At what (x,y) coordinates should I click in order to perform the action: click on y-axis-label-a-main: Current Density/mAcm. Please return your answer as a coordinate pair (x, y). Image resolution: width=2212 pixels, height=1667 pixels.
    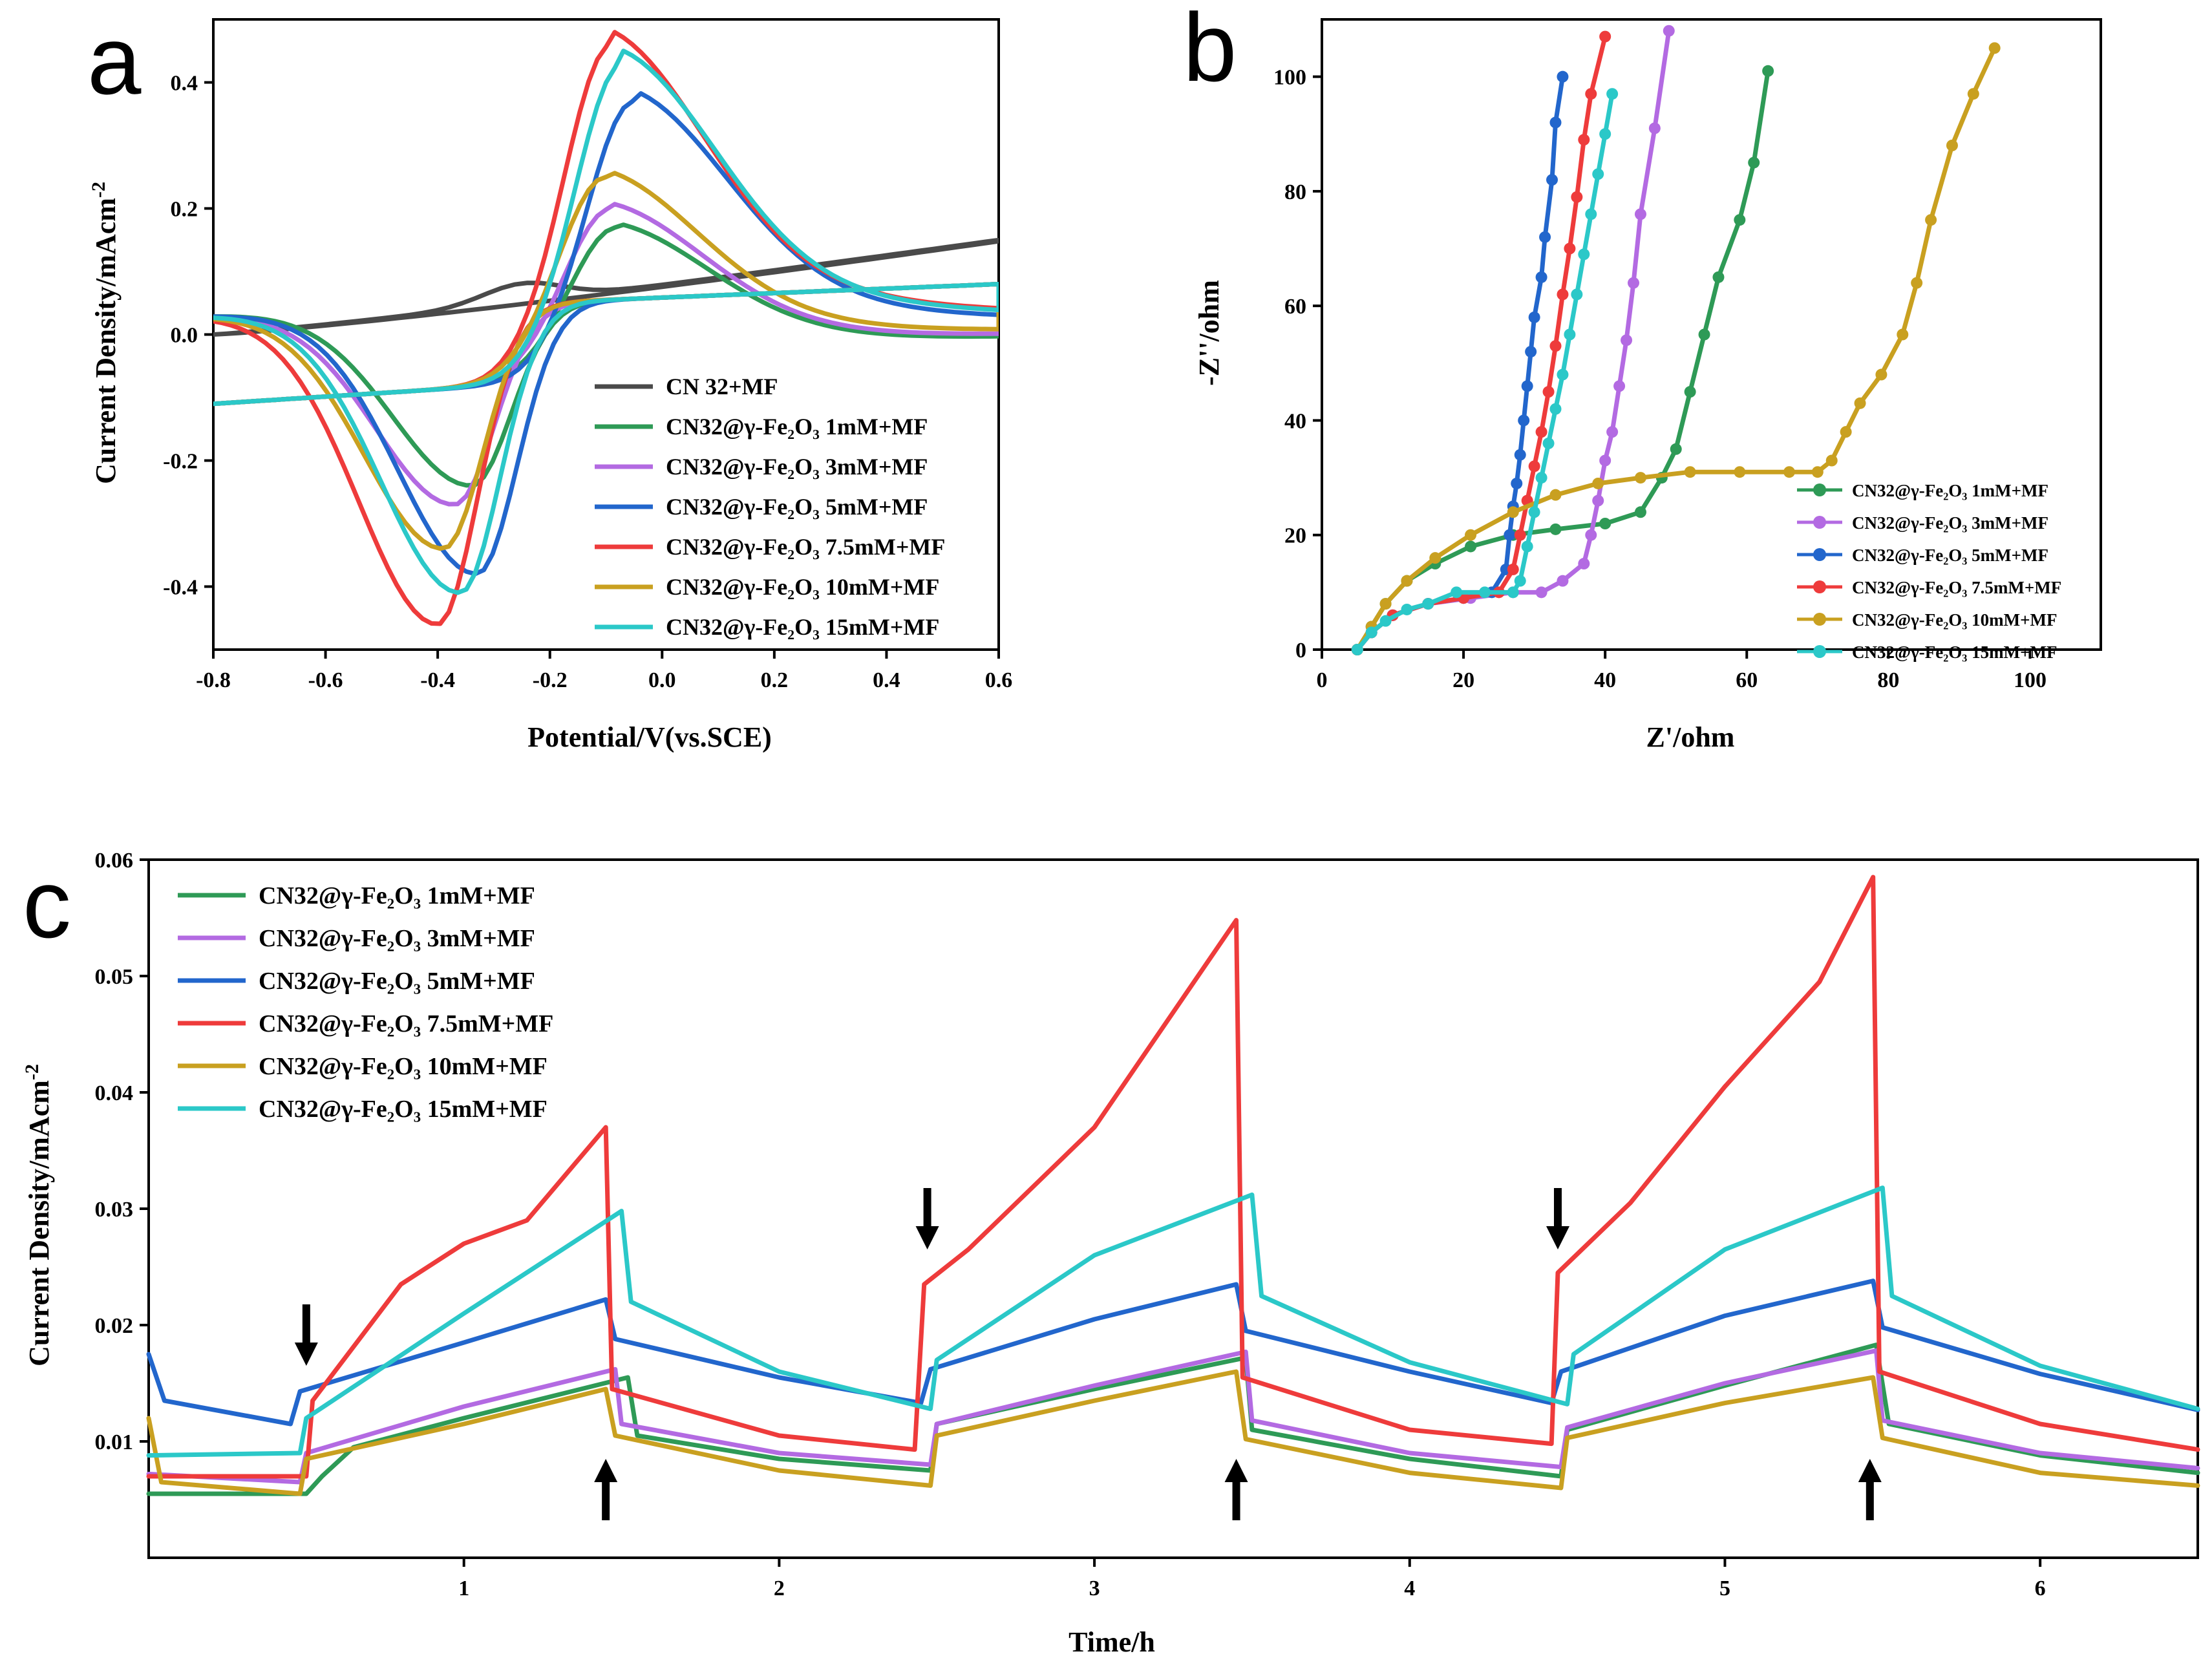
    Looking at the image, I should click on (106, 341).